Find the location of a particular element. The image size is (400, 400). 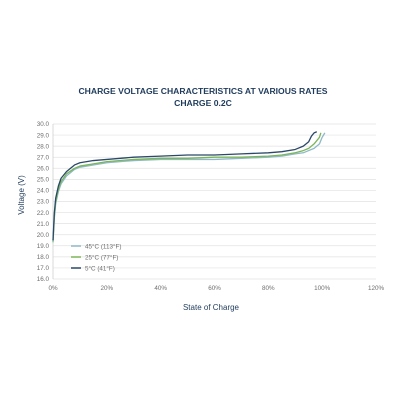

y-tick-label: 18.0 is located at coordinates (43, 257).